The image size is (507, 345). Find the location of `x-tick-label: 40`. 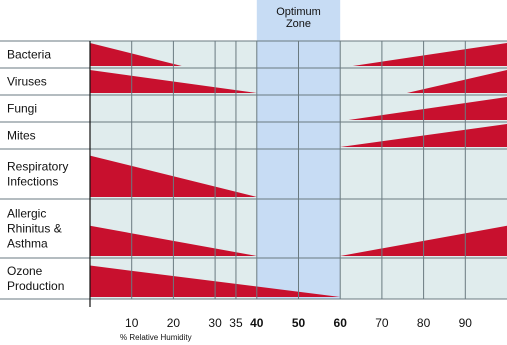

x-tick-label: 40 is located at coordinates (257, 323).